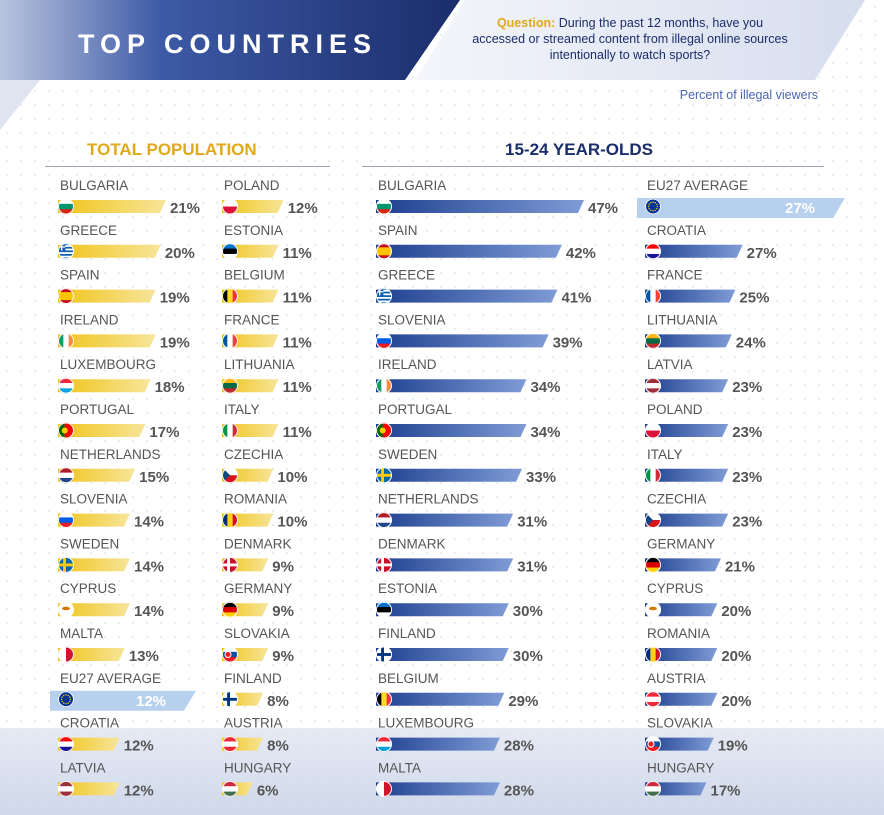 This screenshot has width=884, height=815. I want to click on bar-row: PORTUGAL 34%, so click(468, 421).